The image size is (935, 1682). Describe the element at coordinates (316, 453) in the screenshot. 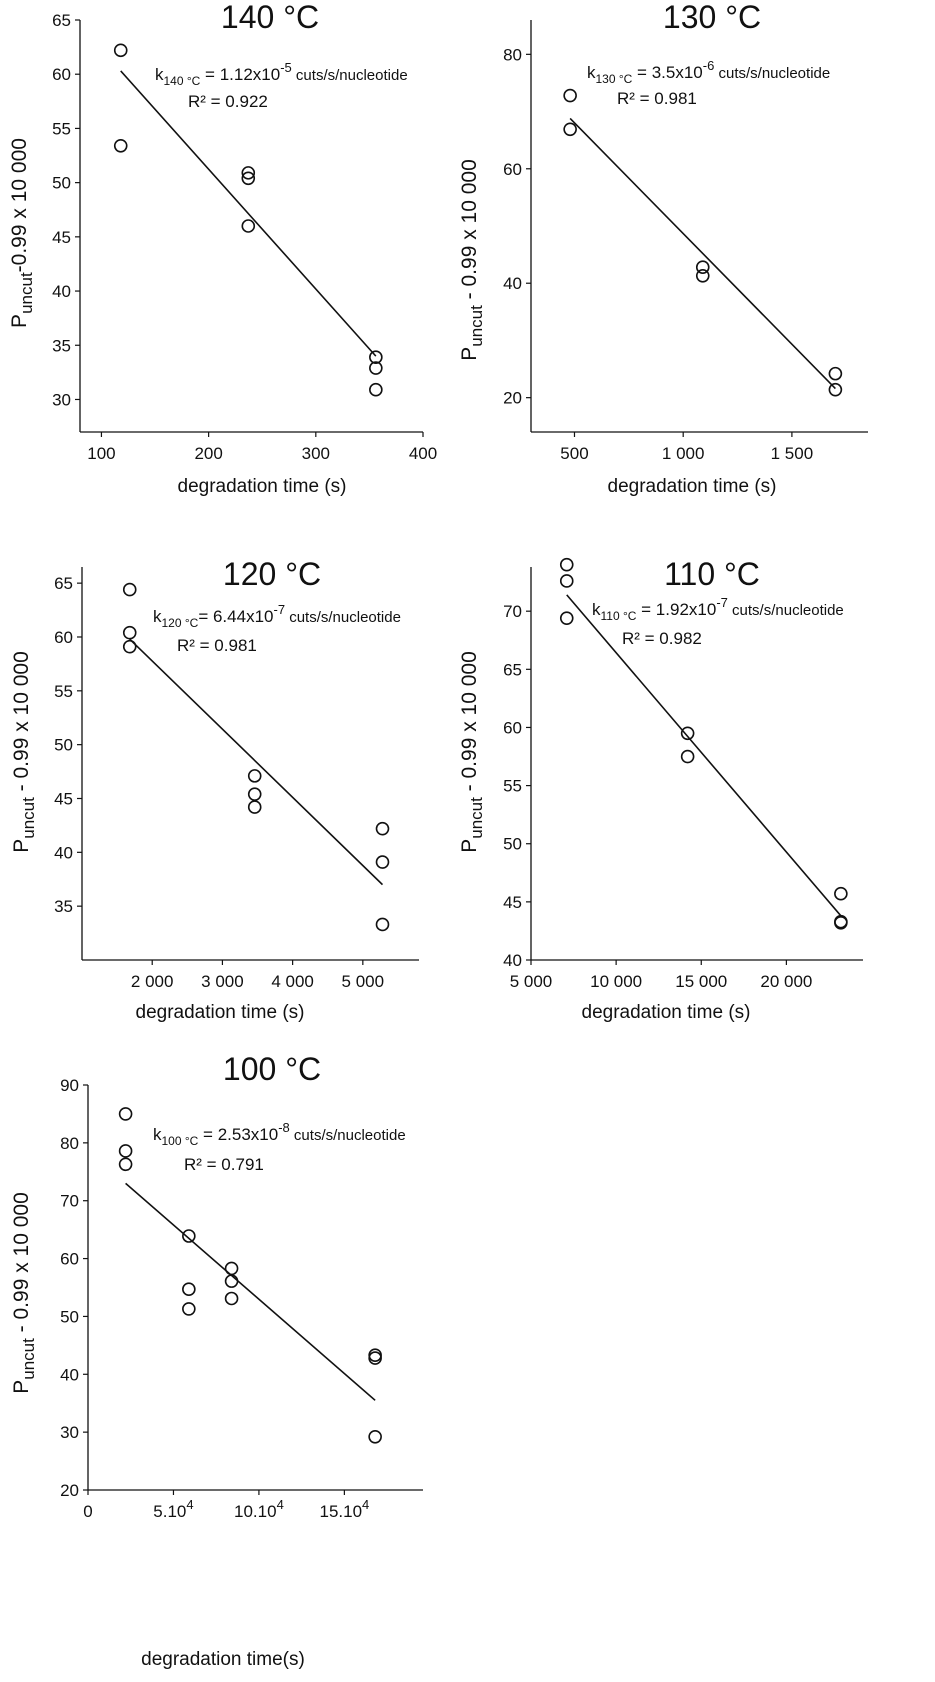

I see `x-tick-label: 300` at that location.